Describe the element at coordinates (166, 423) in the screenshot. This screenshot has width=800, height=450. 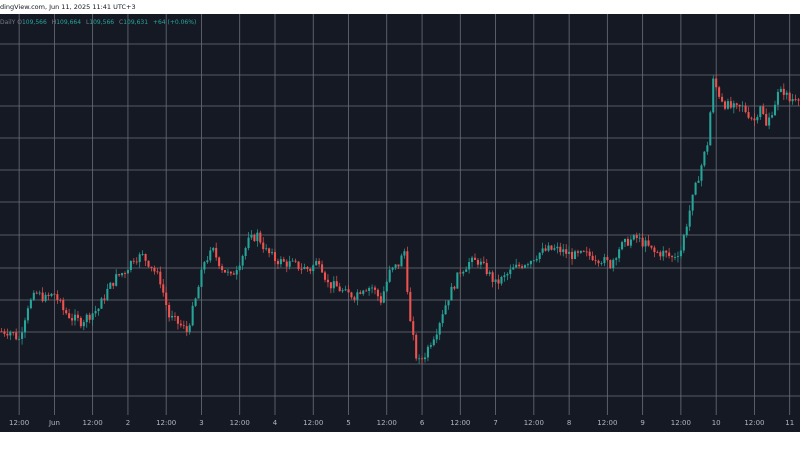
I see `x-tick-label-4: 12:00` at that location.